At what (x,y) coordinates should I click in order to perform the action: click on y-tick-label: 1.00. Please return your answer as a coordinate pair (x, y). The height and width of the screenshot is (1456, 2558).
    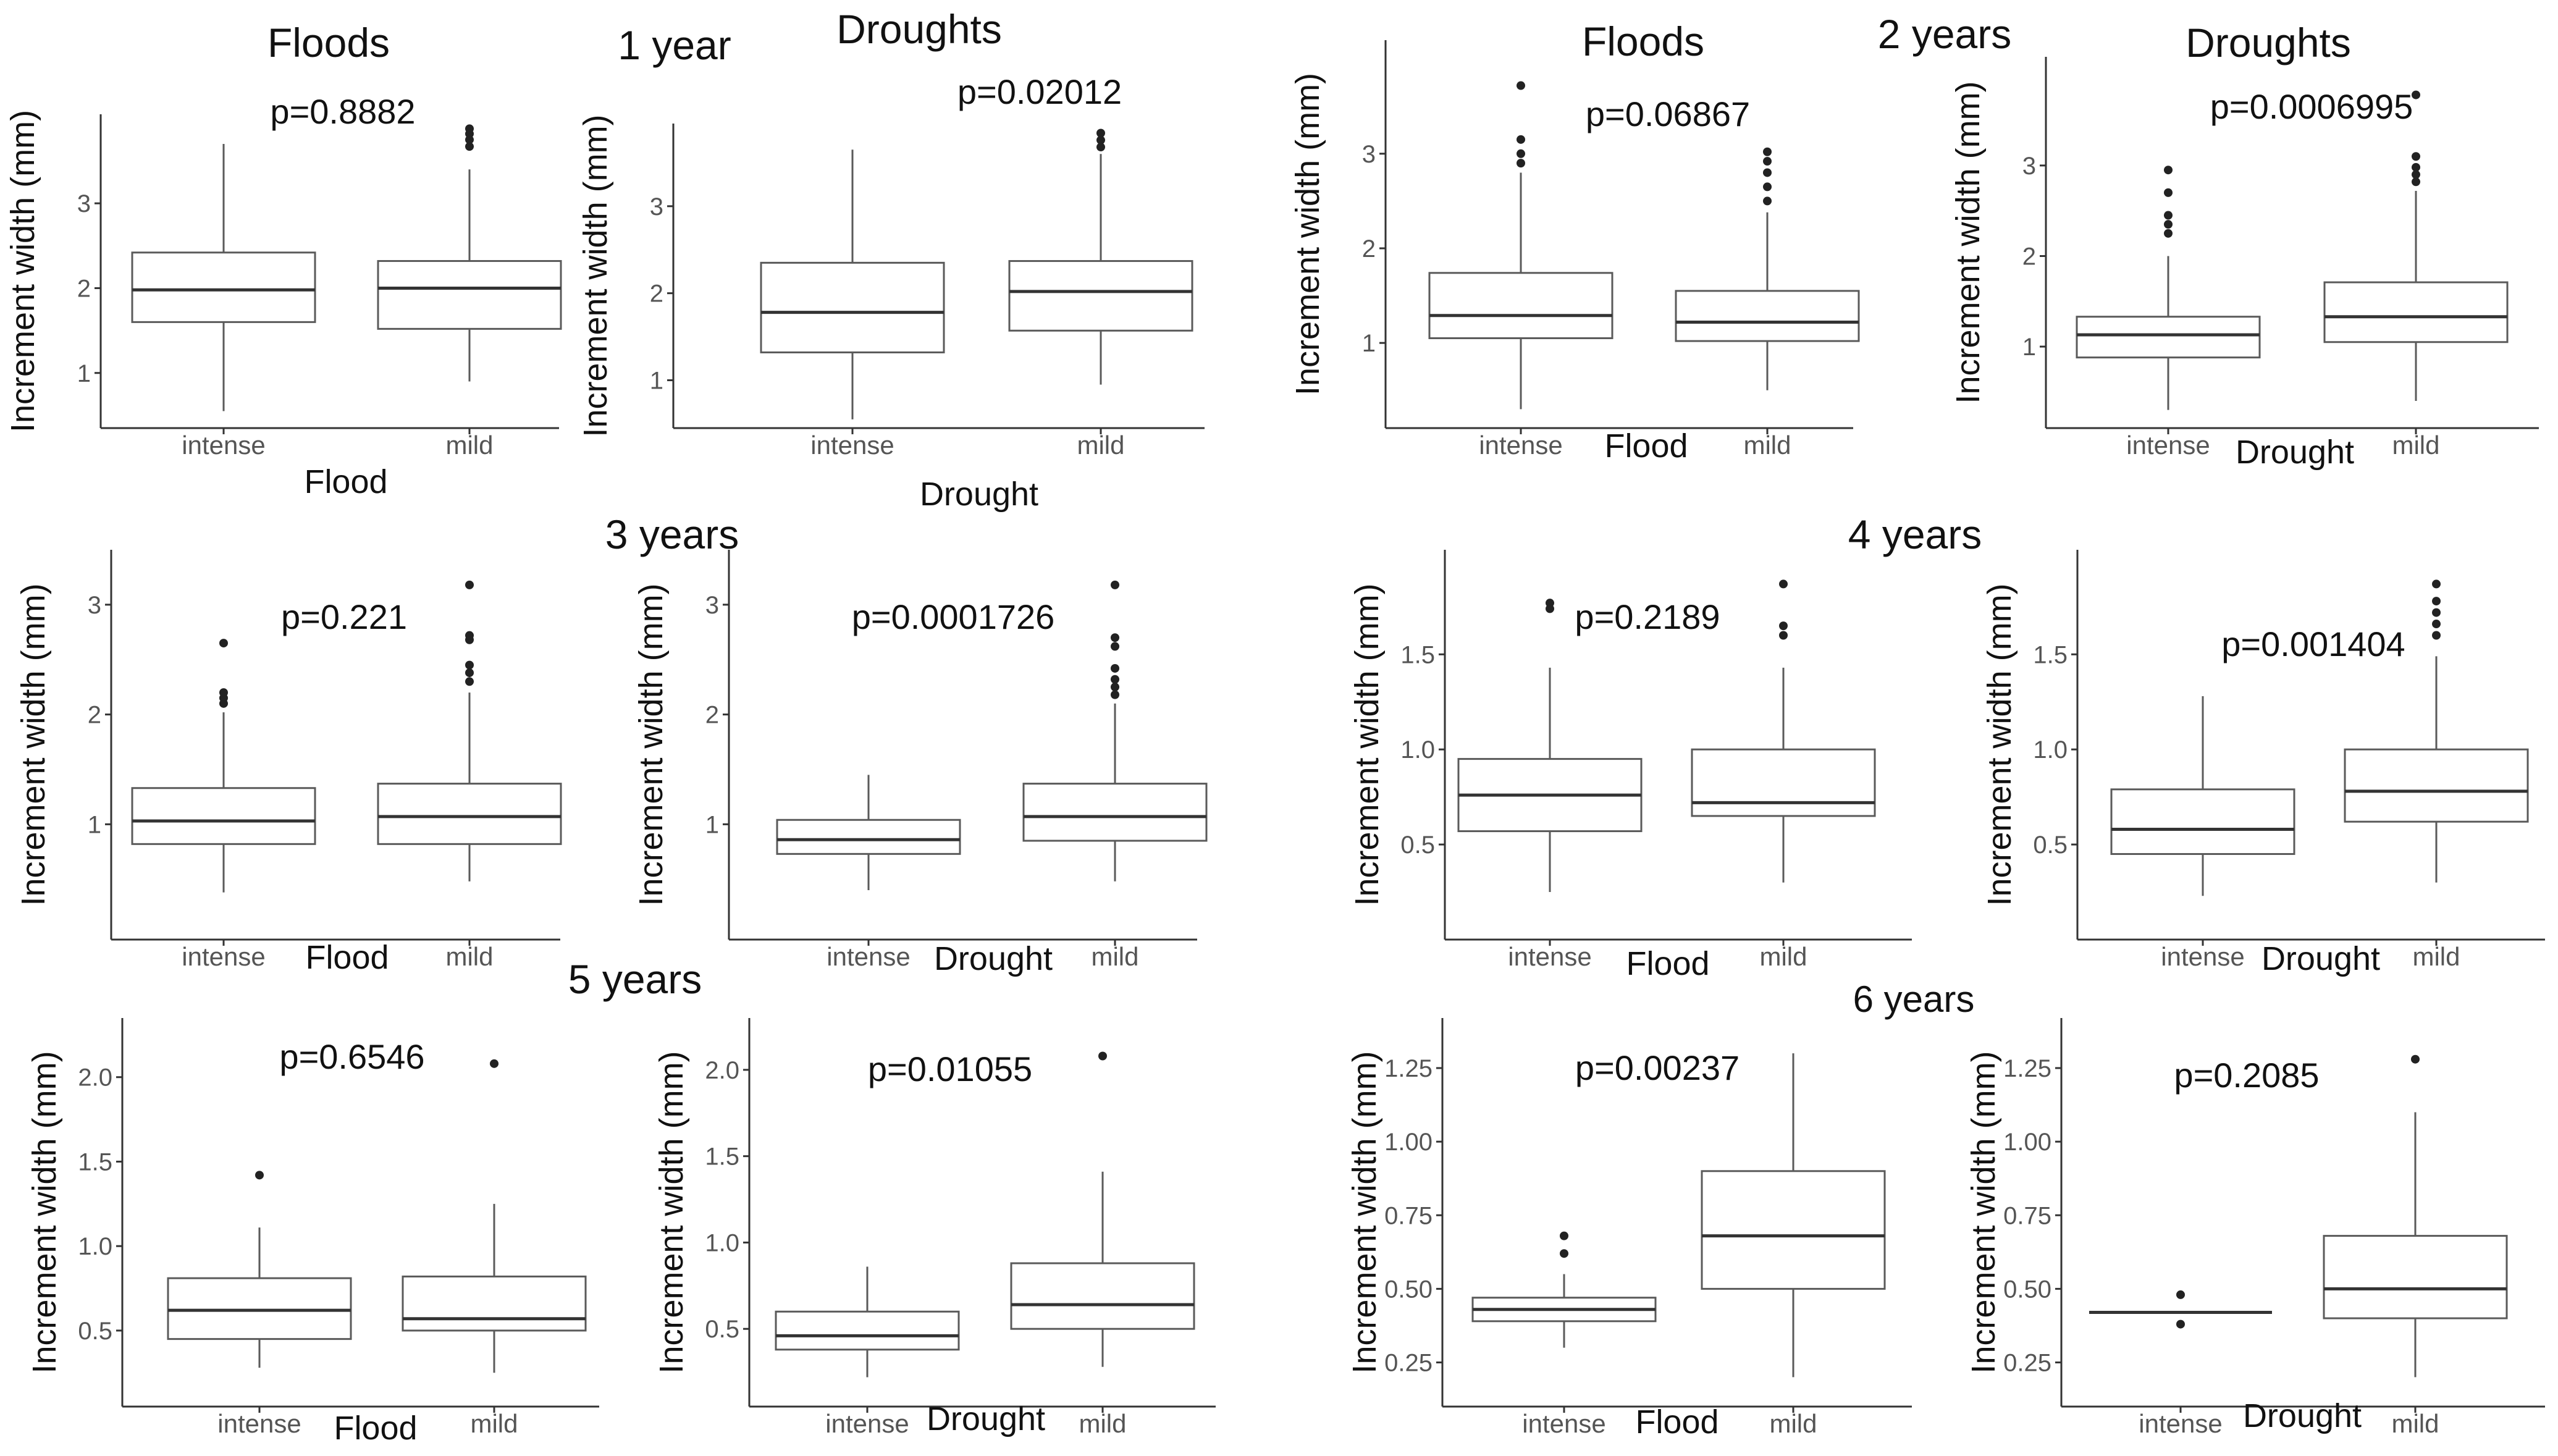
    Looking at the image, I should click on (1408, 1142).